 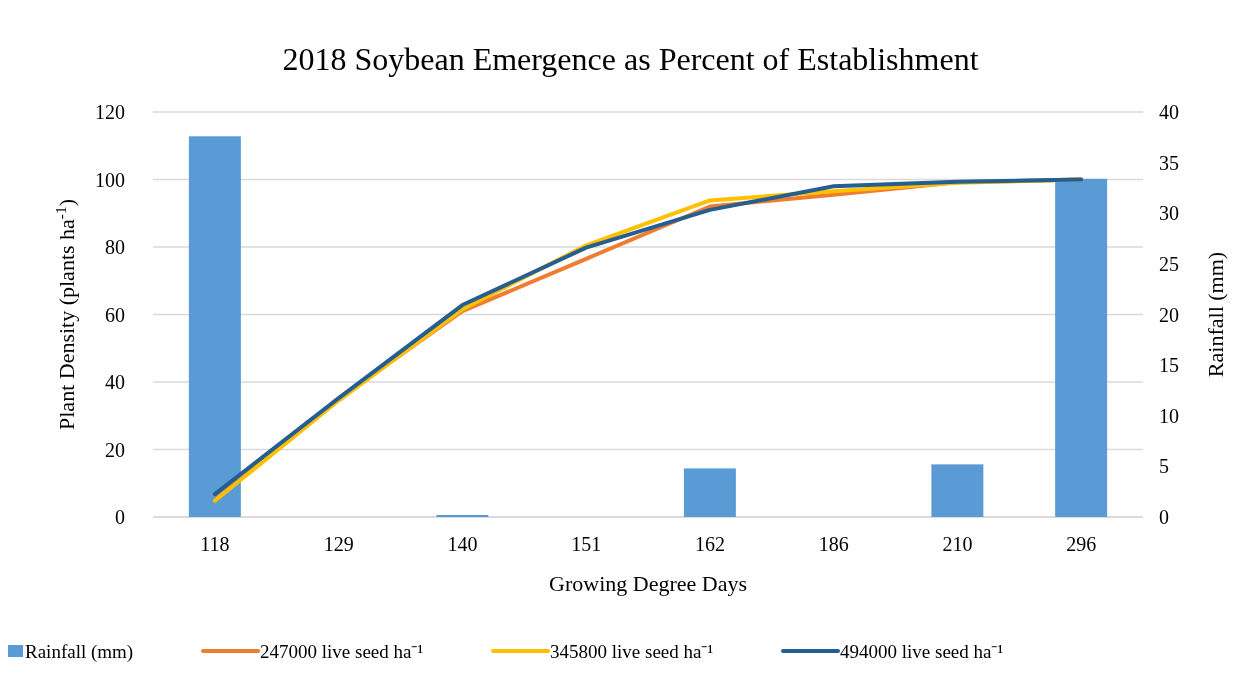 What do you see at coordinates (342, 651) in the screenshot?
I see `legend-label: 247000 live seed ha⁻¹` at bounding box center [342, 651].